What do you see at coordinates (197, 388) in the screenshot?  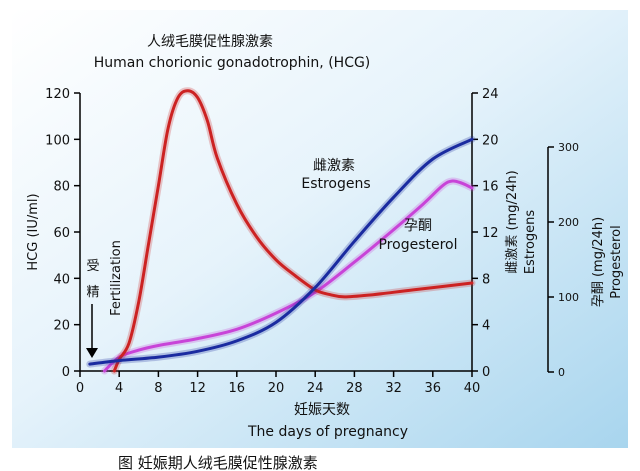 I see `x-tick-label: 12` at bounding box center [197, 388].